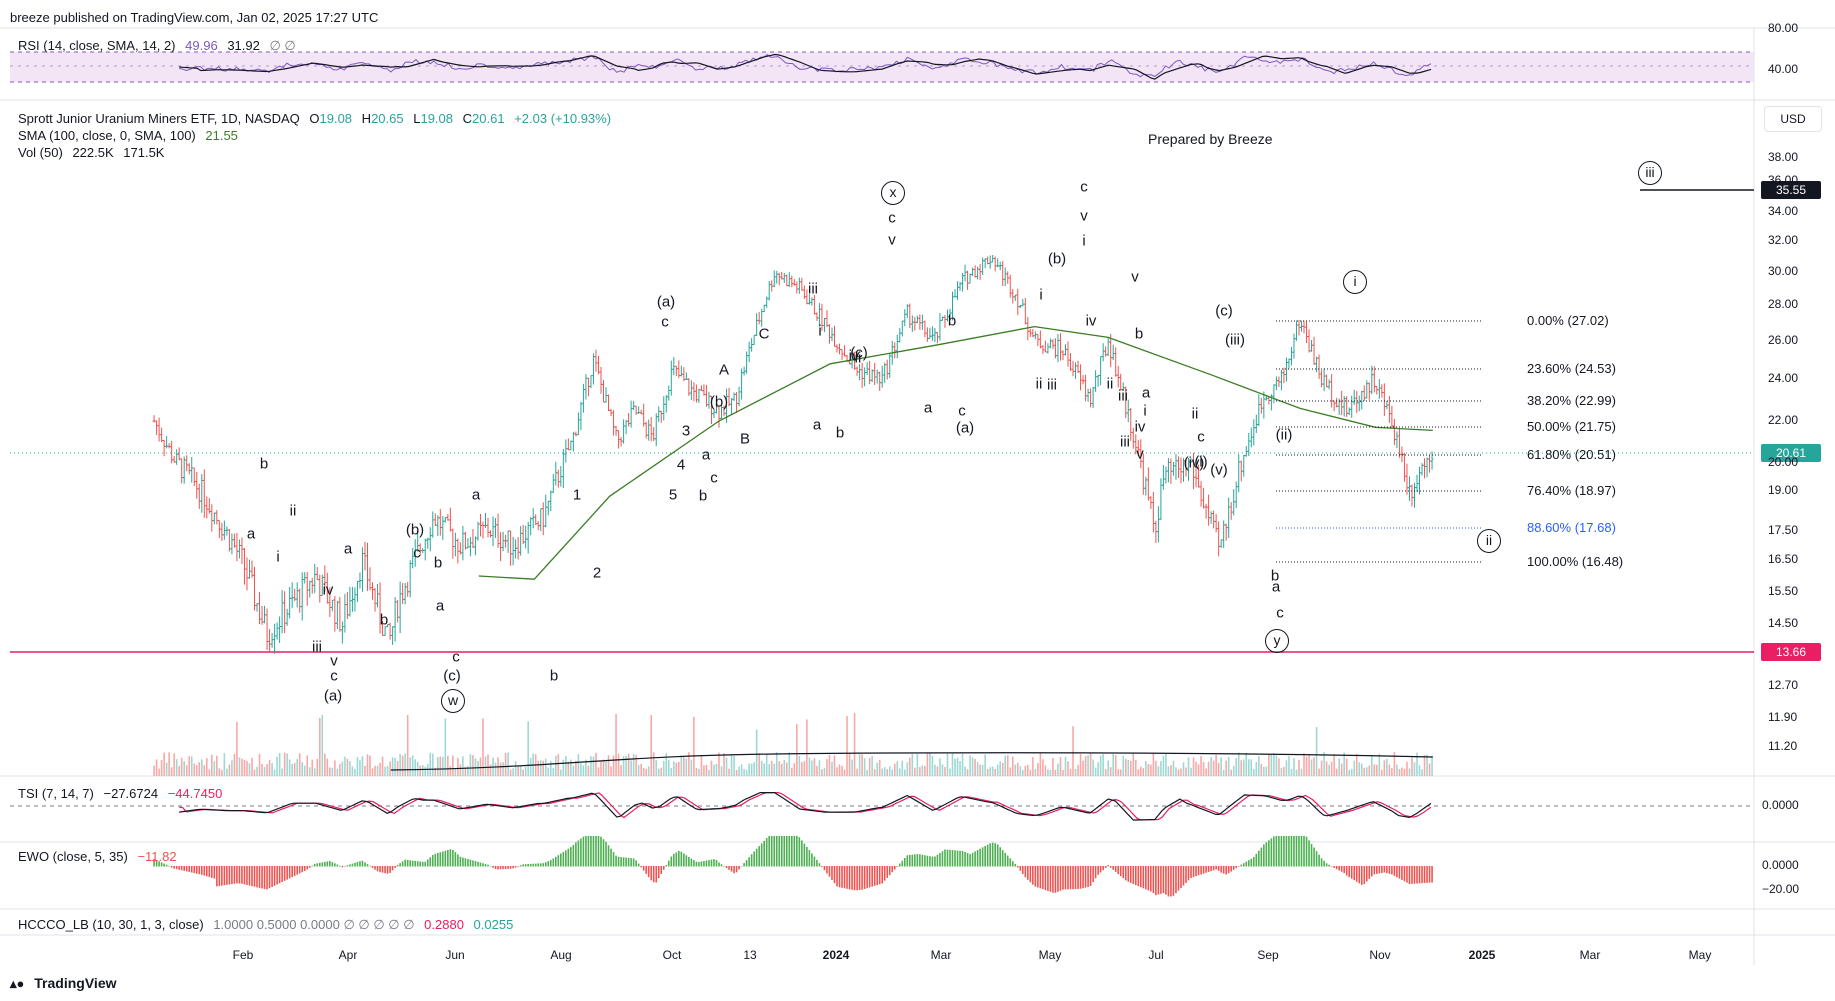  What do you see at coordinates (66, 983) in the screenshot?
I see `tradingview-logo: ▴● TradingView` at bounding box center [66, 983].